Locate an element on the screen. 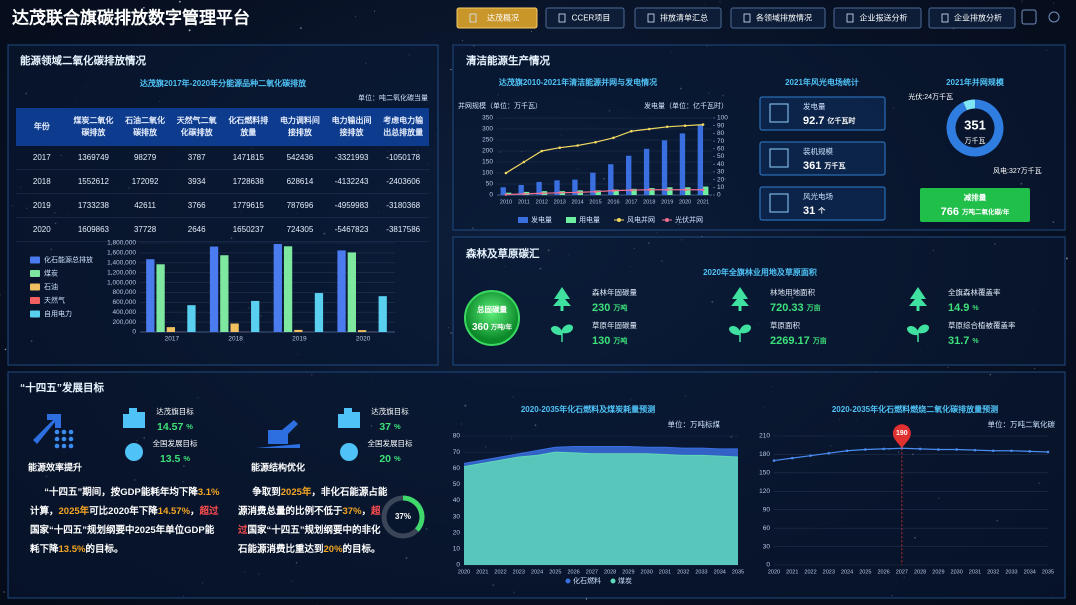 The image size is (1076, 605). table-cell: -2403606 is located at coordinates (403, 181).